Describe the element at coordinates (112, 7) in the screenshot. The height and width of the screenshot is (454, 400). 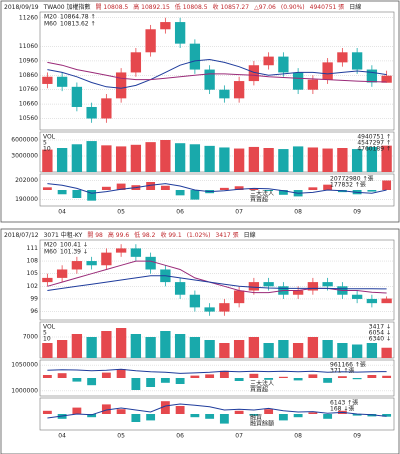
I see `header-item: 開 10808.5` at that location.